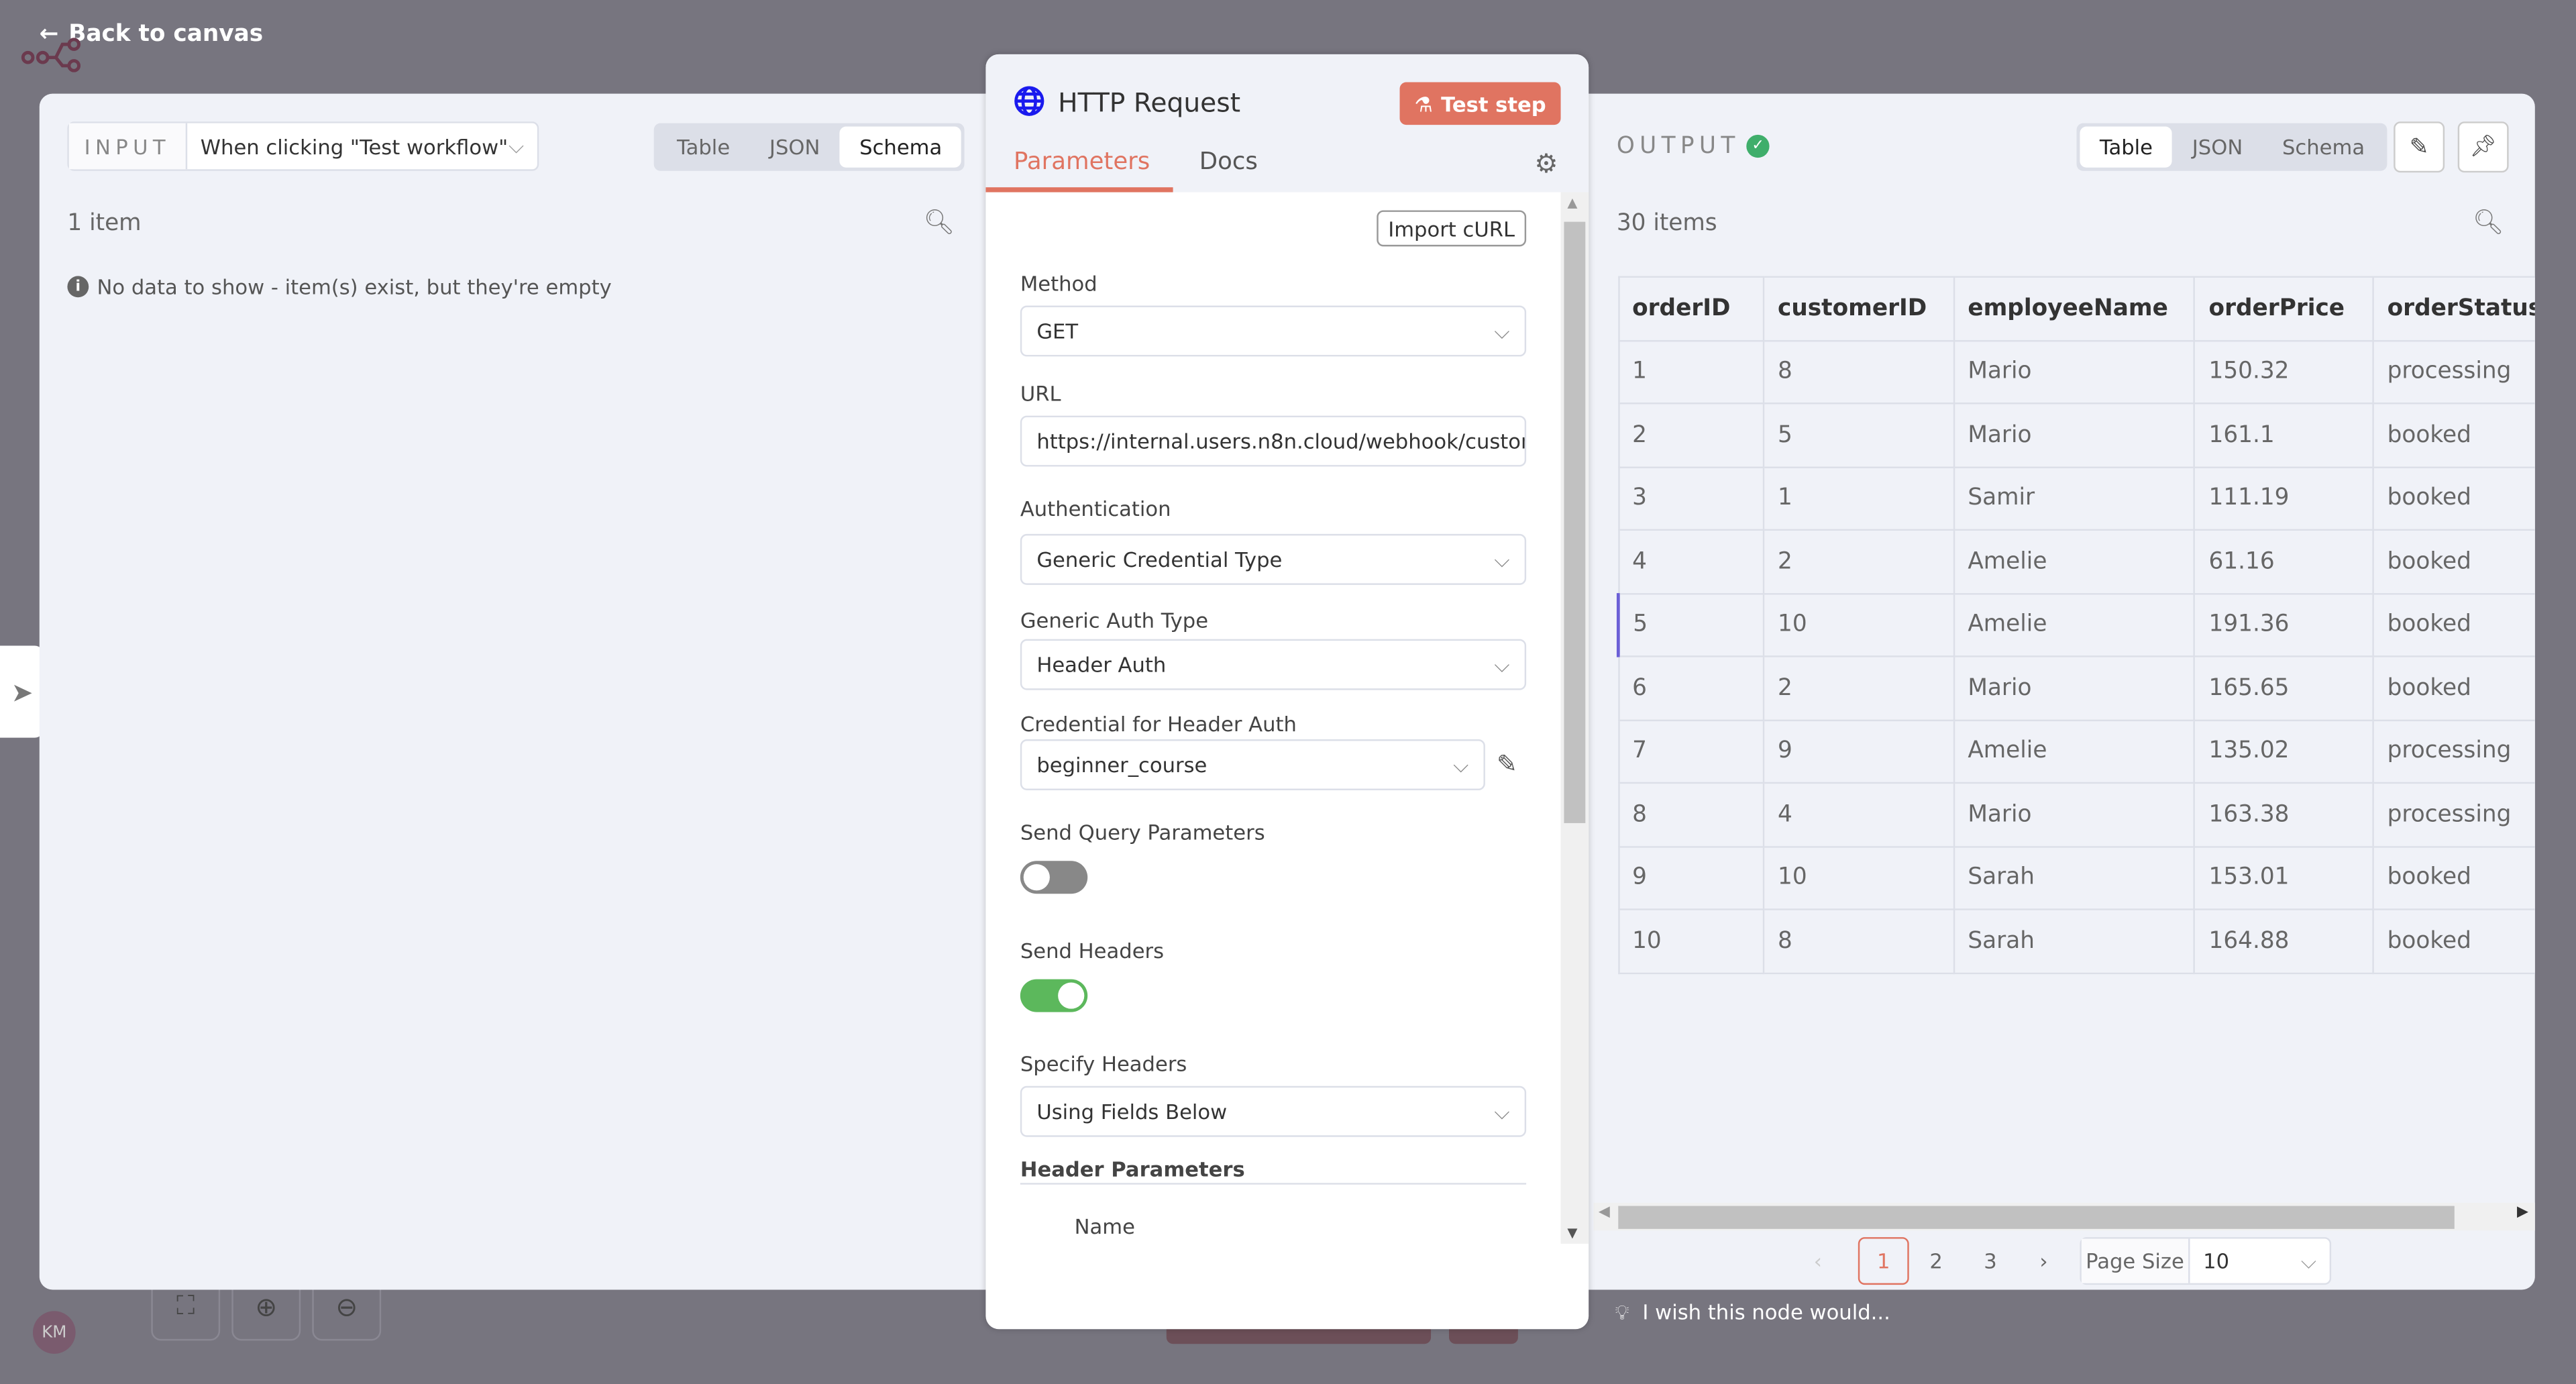 The image size is (2576, 1384). Describe the element at coordinates (1029, 101) in the screenshot. I see `globe-icon` at that location.